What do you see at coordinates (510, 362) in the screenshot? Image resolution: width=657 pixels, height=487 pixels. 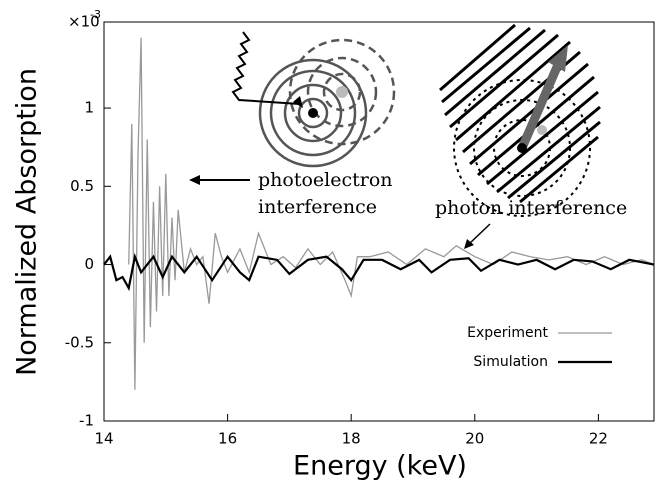 I see `legend-label: Simulation` at bounding box center [510, 362].